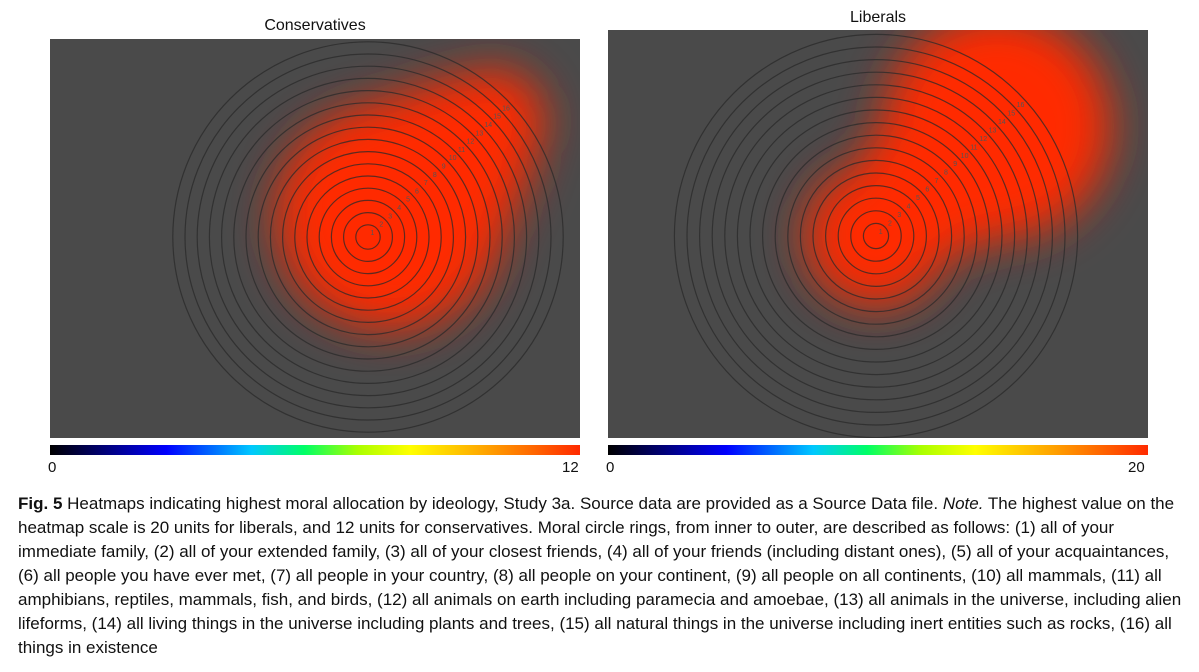  I want to click on colorbar-max-liberals: 20, so click(1136, 467).